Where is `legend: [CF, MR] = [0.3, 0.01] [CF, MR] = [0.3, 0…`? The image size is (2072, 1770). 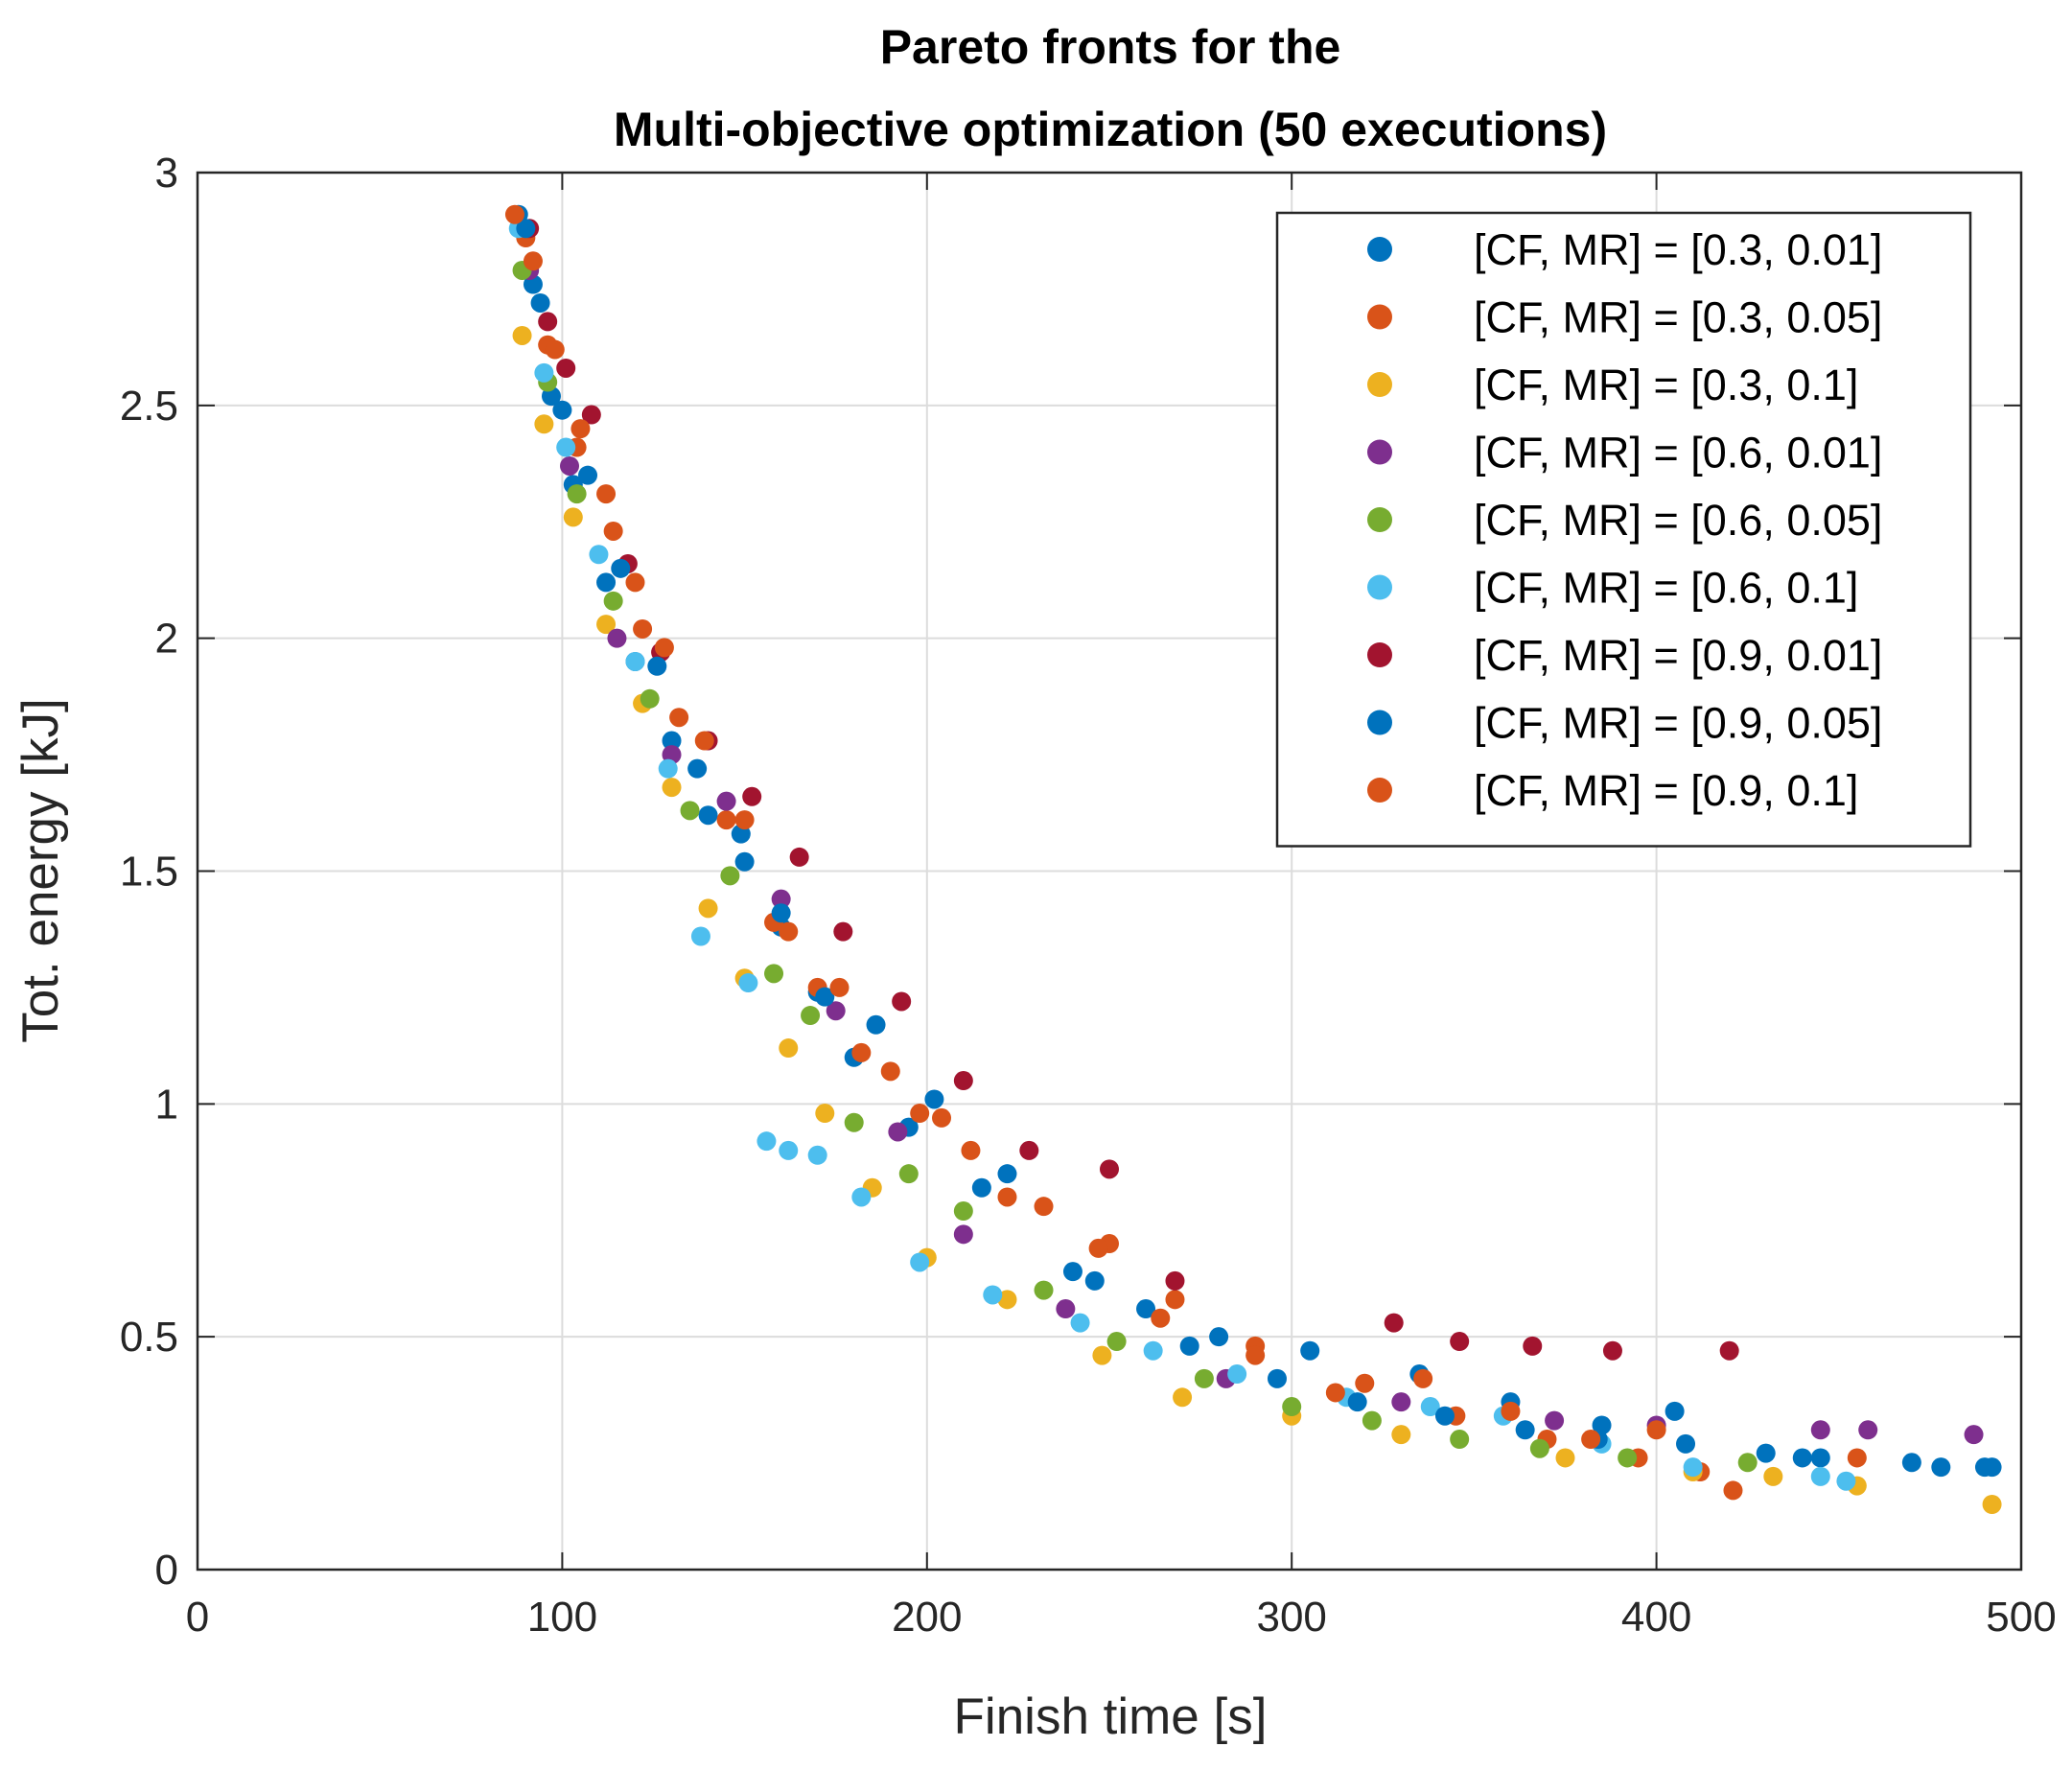
legend: [CF, MR] = [0.3, 0.01] [CF, MR] = [0.3, 0… is located at coordinates (1623, 529).